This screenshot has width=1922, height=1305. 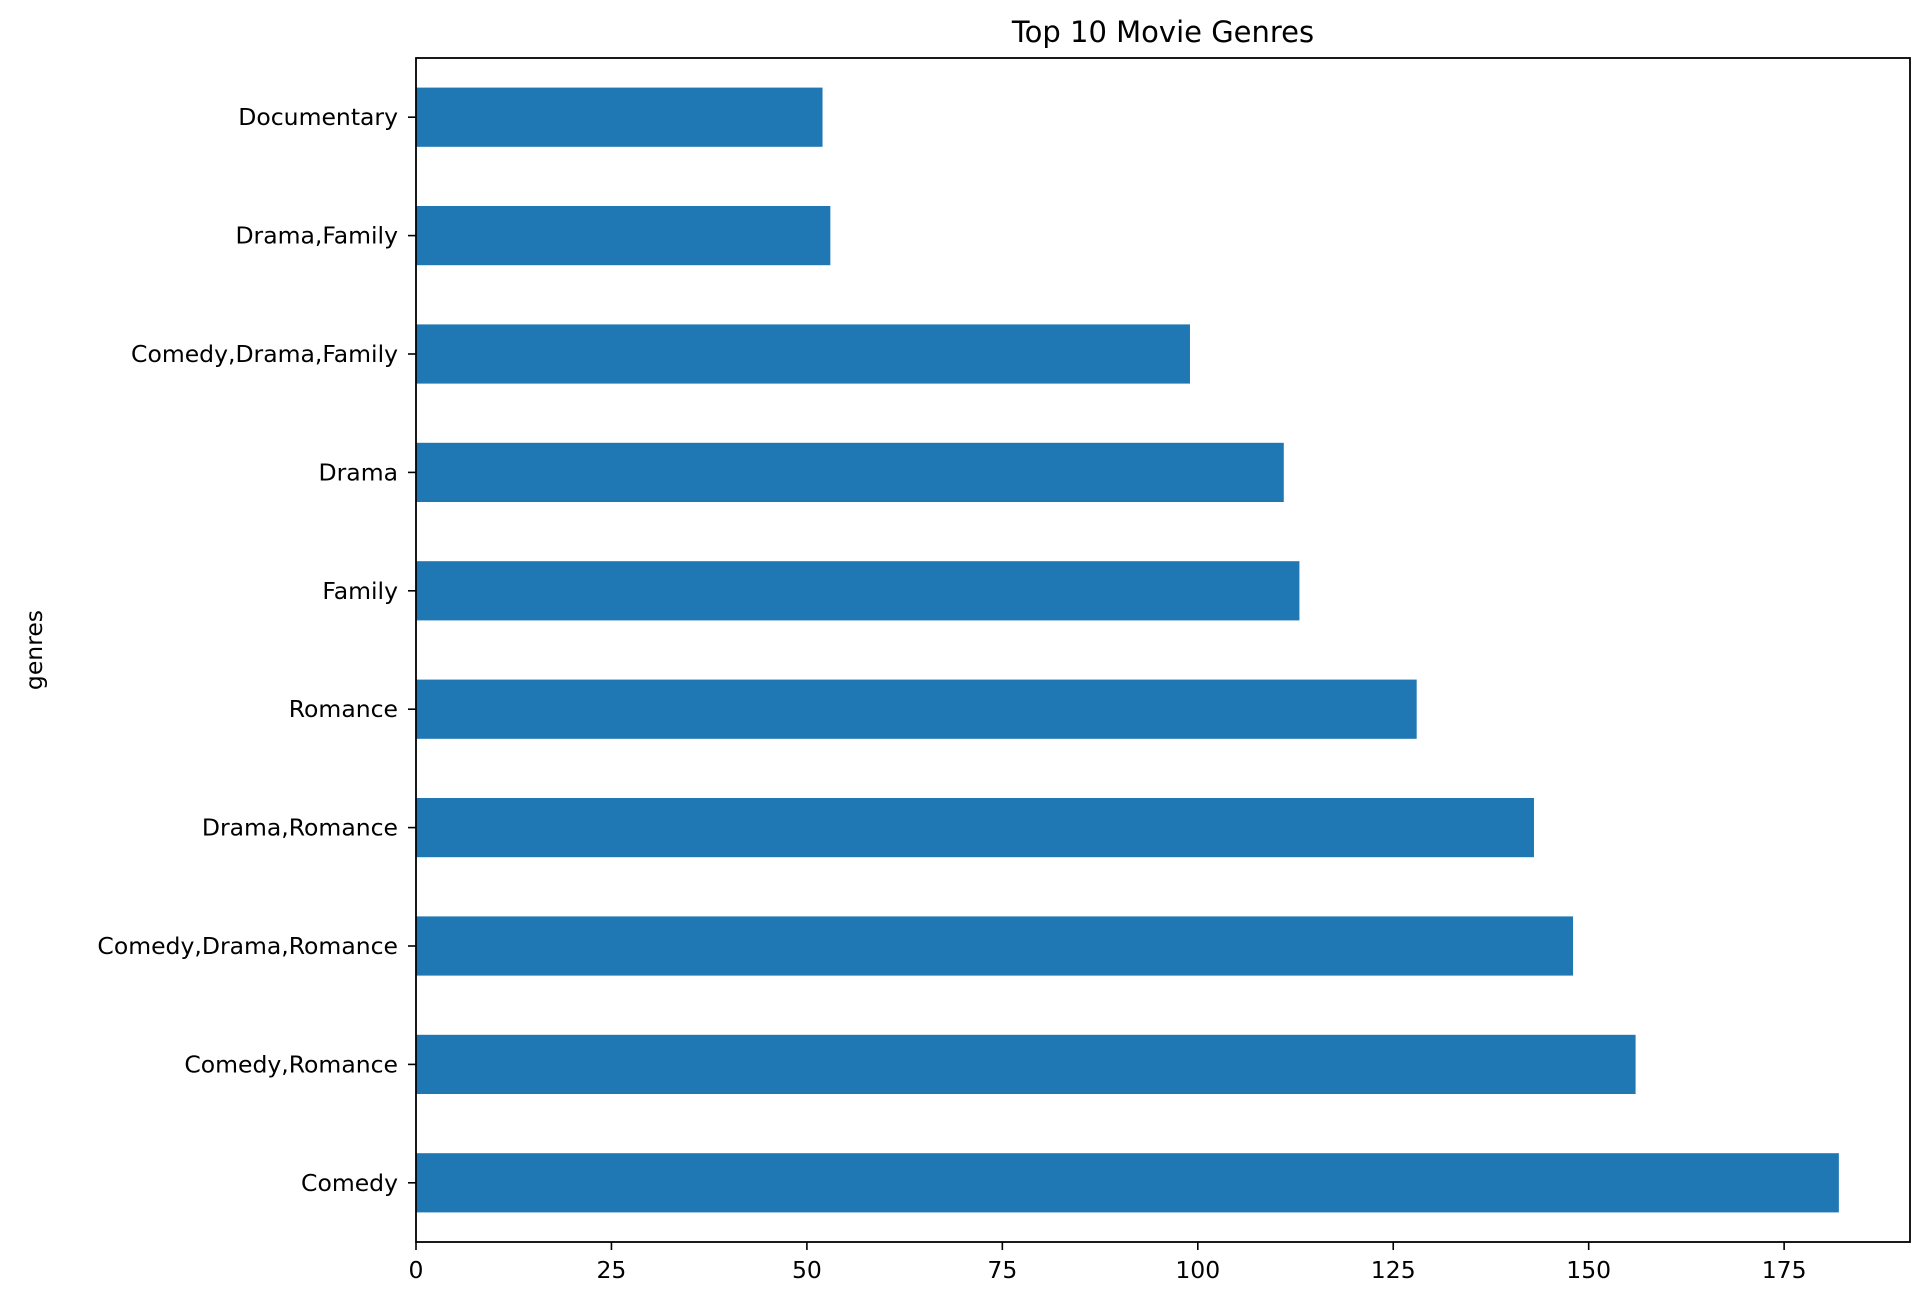 I want to click on y-tick-label-drama-family: Drama,Family, so click(x=316, y=236).